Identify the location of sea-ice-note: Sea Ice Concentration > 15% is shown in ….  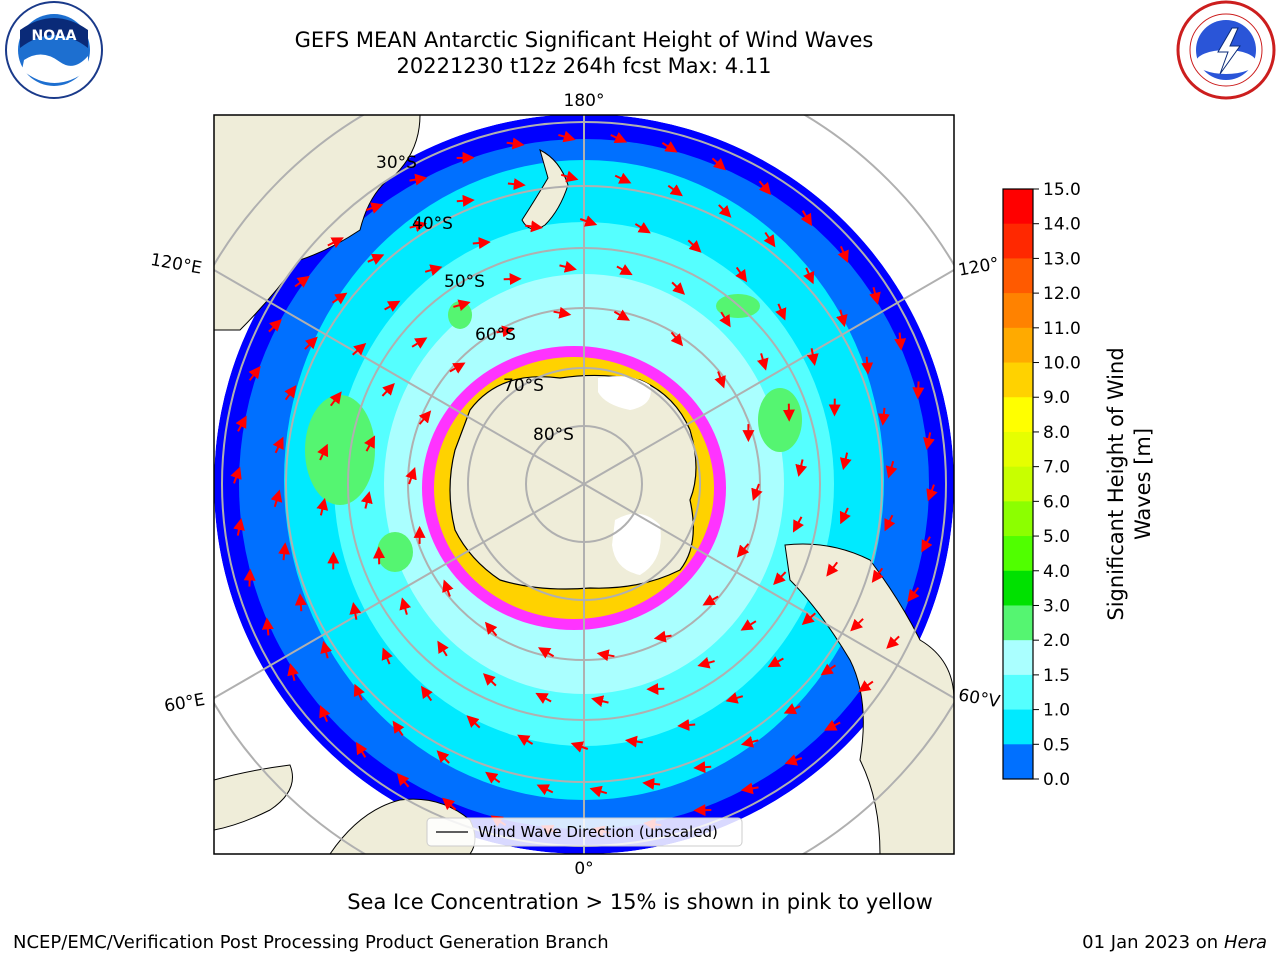
(640, 902).